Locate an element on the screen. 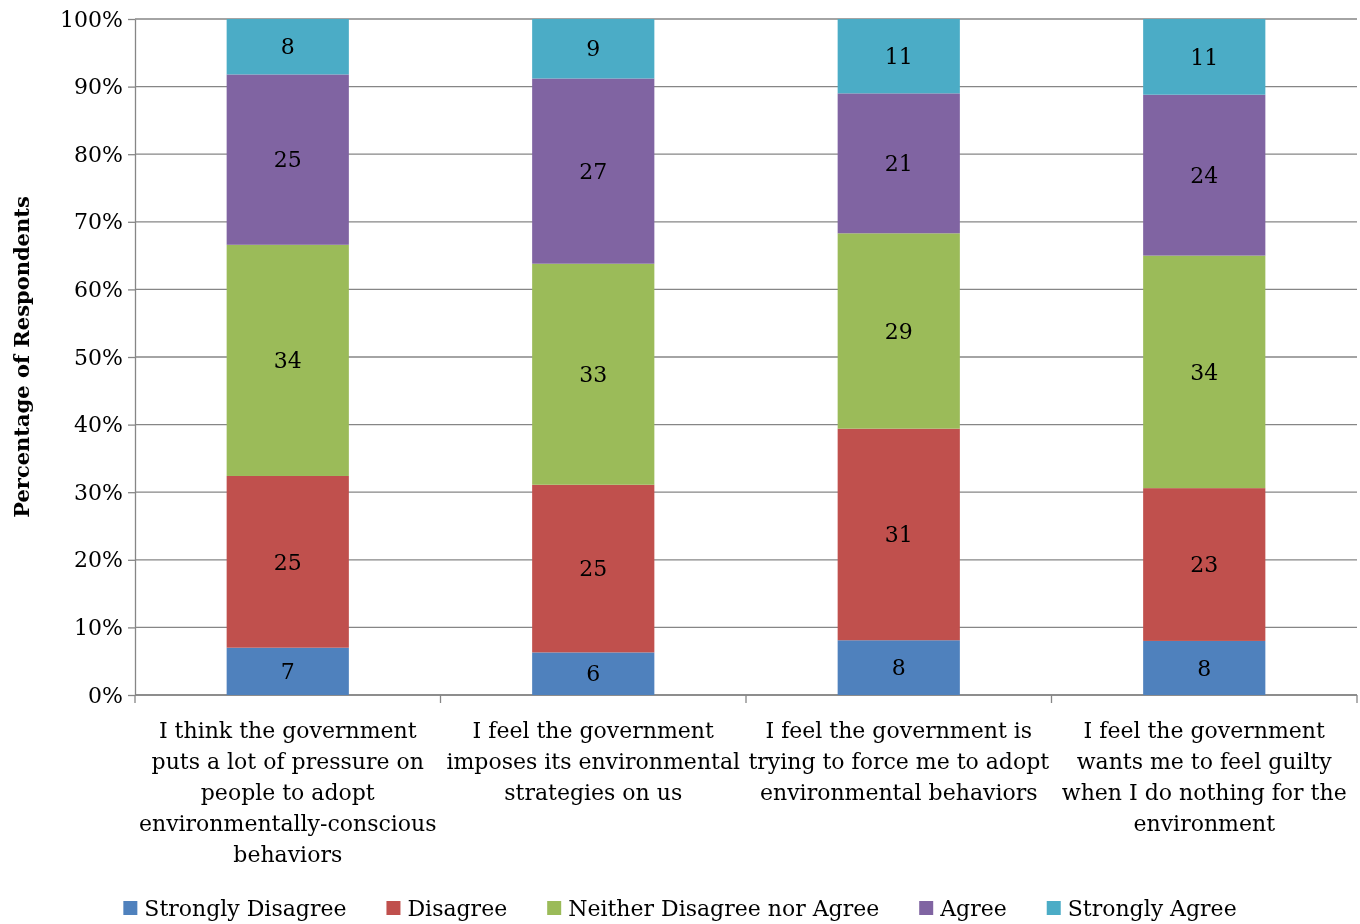 The image size is (1360, 924). y-tick-label: 70% is located at coordinates (98, 222).